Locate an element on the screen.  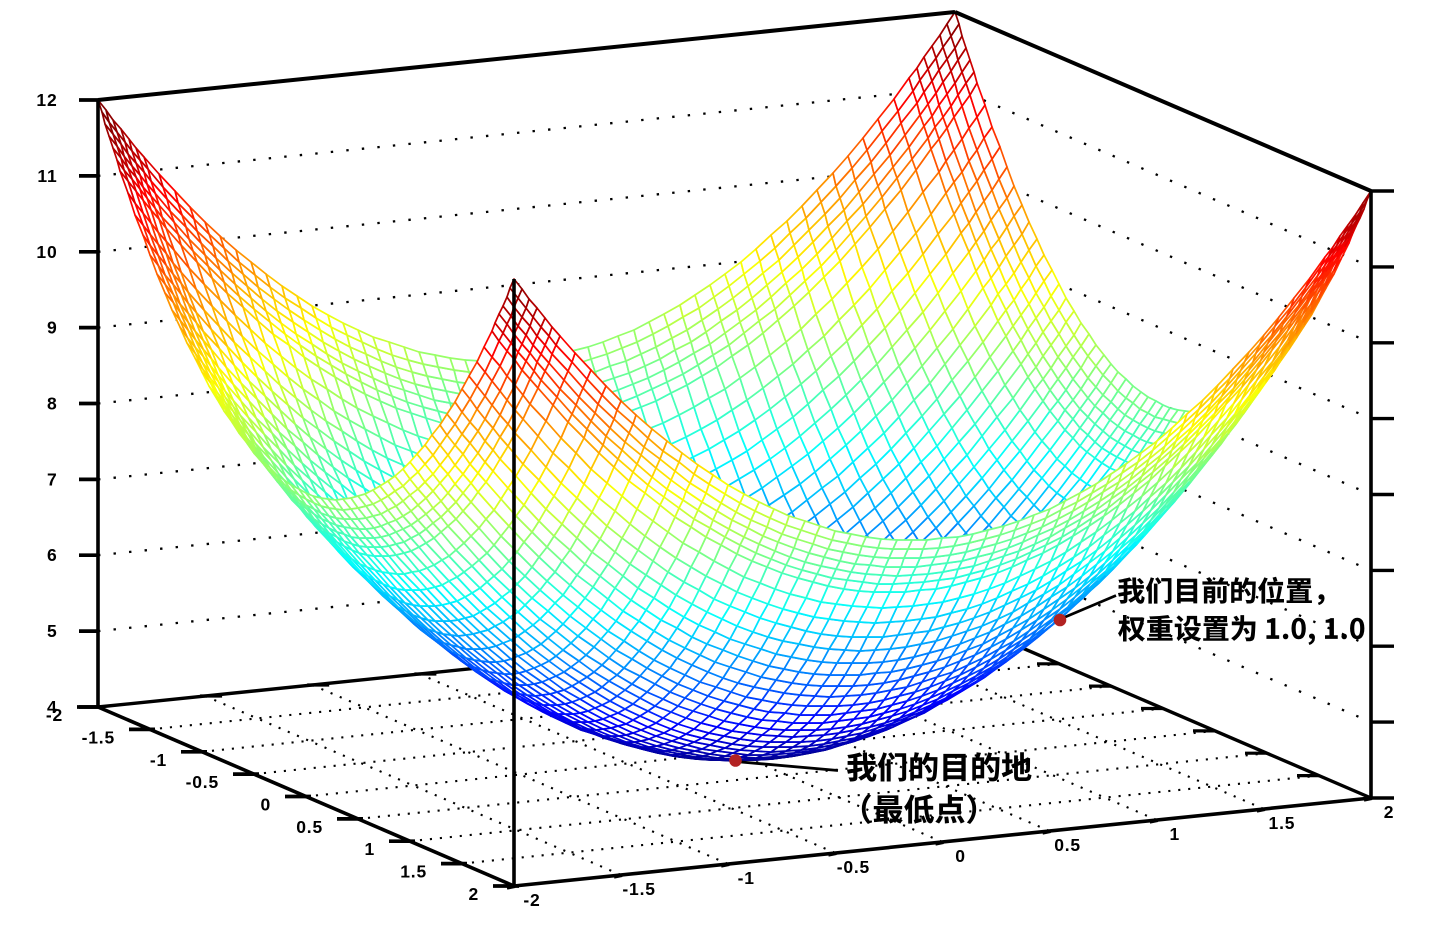
svg-text: 4 is located at coordinates (52, 707).